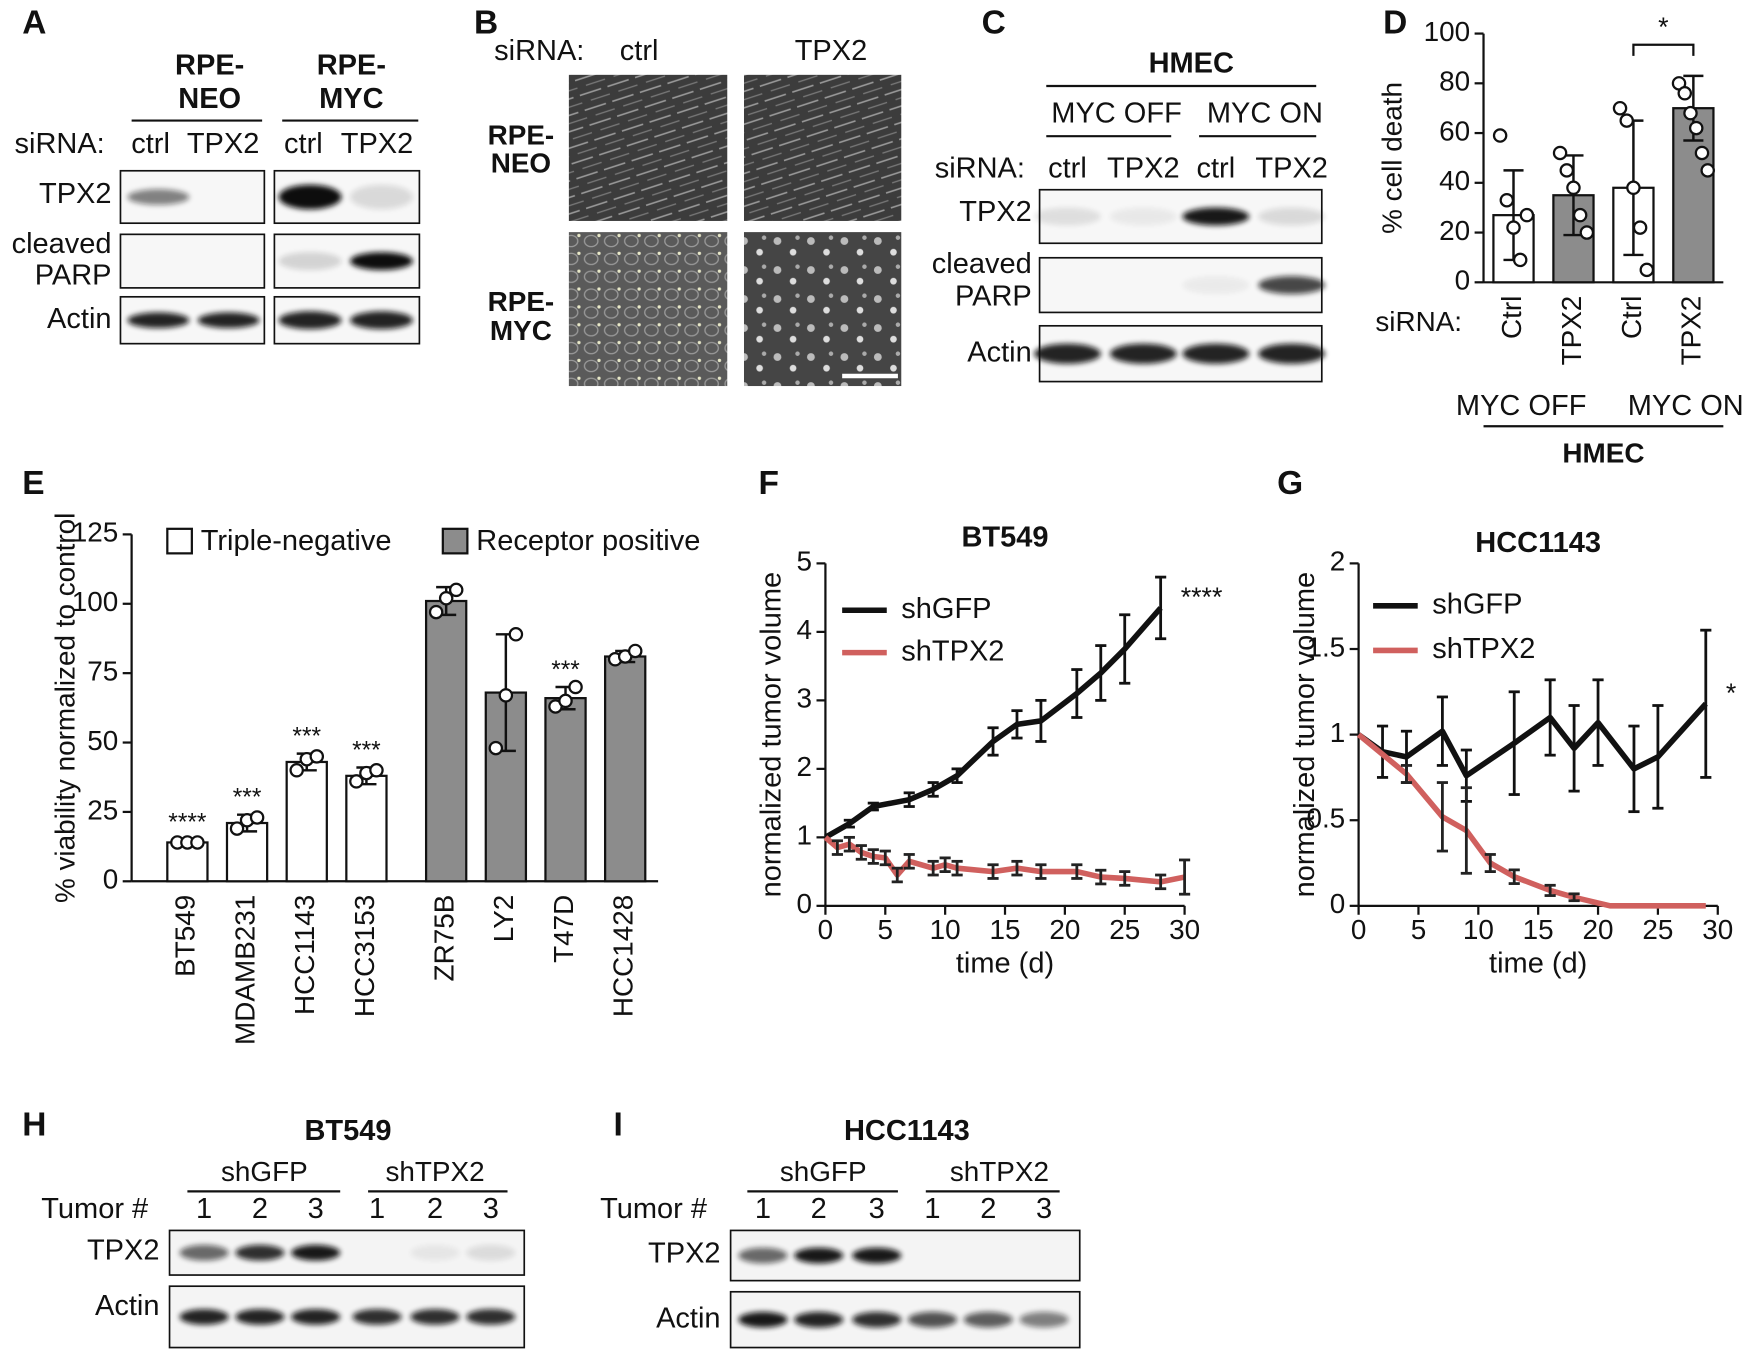 The width and height of the screenshot is (1749, 1351). I want to click on row-label: MYC, so click(521, 330).